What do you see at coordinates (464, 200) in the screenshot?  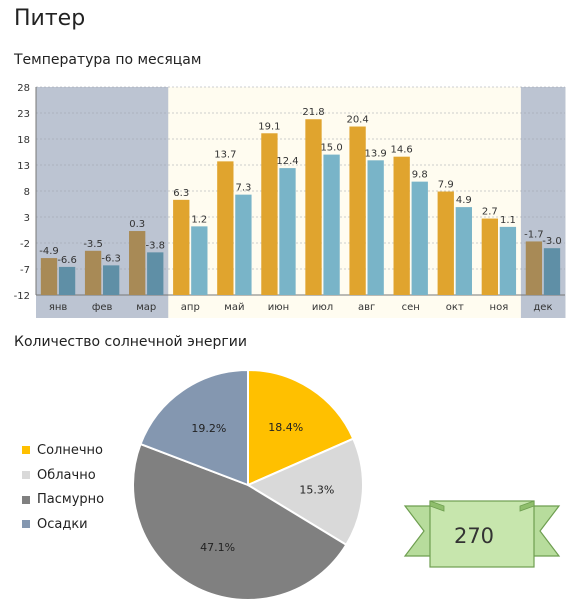 I see `bar-value-label: 4.9` at bounding box center [464, 200].